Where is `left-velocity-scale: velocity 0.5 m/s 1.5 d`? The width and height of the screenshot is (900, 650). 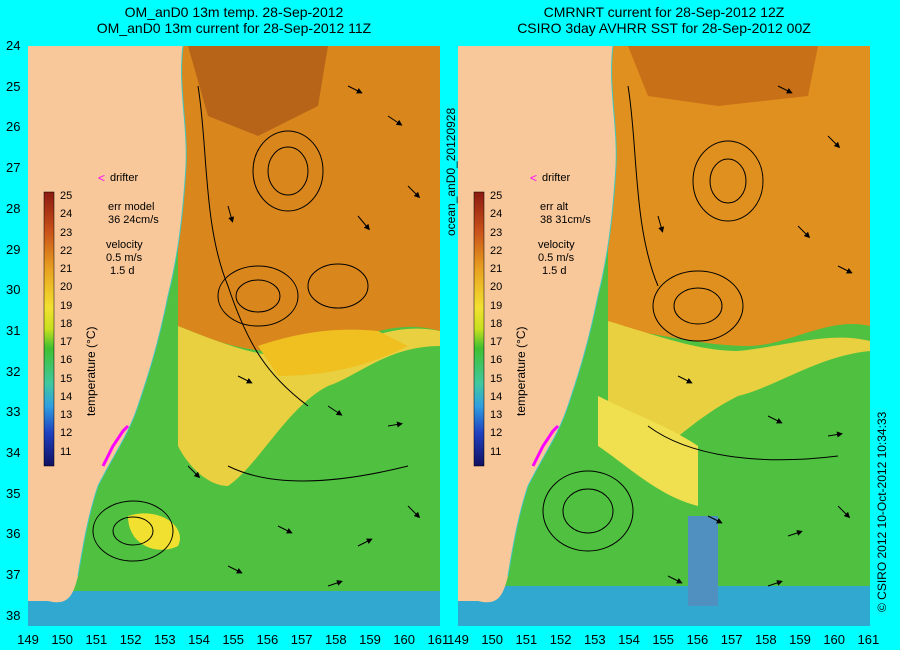 left-velocity-scale: velocity 0.5 m/s 1.5 d is located at coordinates (124, 258).